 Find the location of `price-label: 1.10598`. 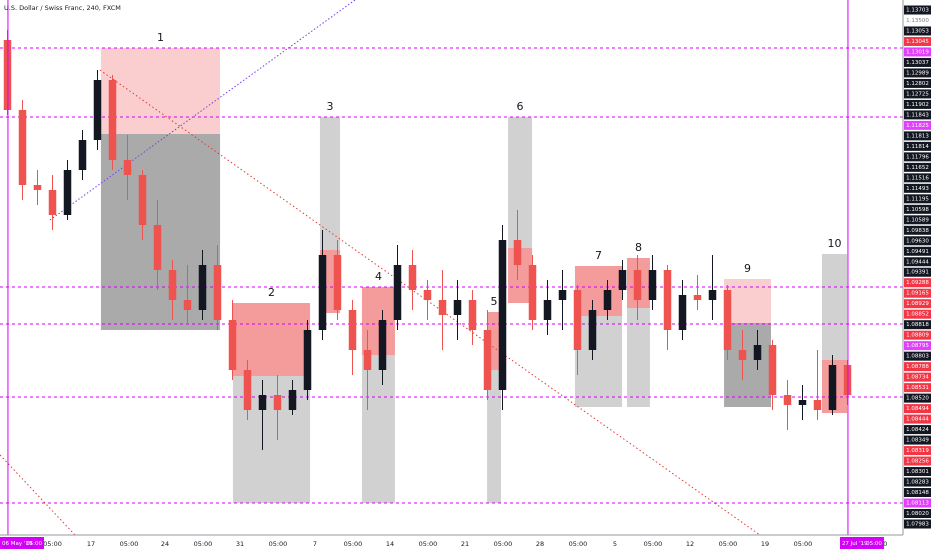

price-label: 1.10598 is located at coordinates (917, 210).